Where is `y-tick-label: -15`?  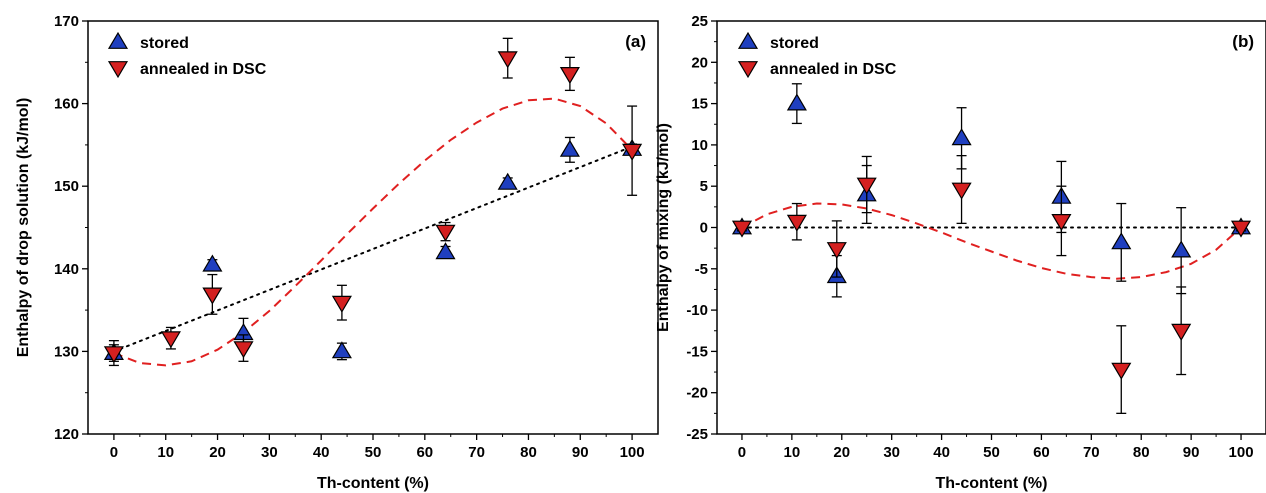
y-tick-label: -15 is located at coordinates (697, 351).